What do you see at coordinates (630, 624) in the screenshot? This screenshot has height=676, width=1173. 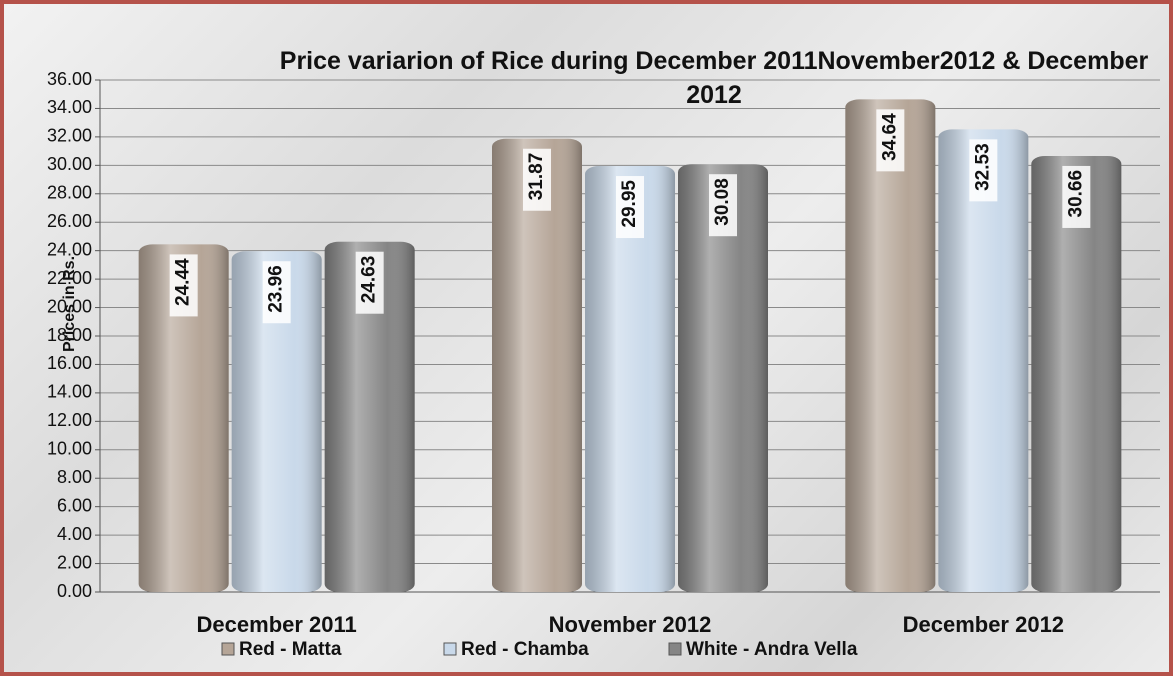 I see `x-tick-label: November 2012` at bounding box center [630, 624].